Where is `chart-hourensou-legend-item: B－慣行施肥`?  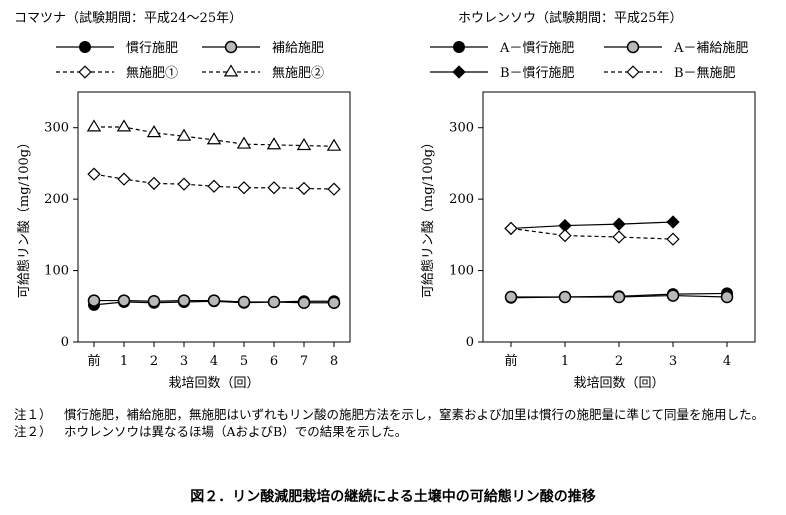 chart-hourensou-legend-item: B－慣行施肥 is located at coordinates (502, 73).